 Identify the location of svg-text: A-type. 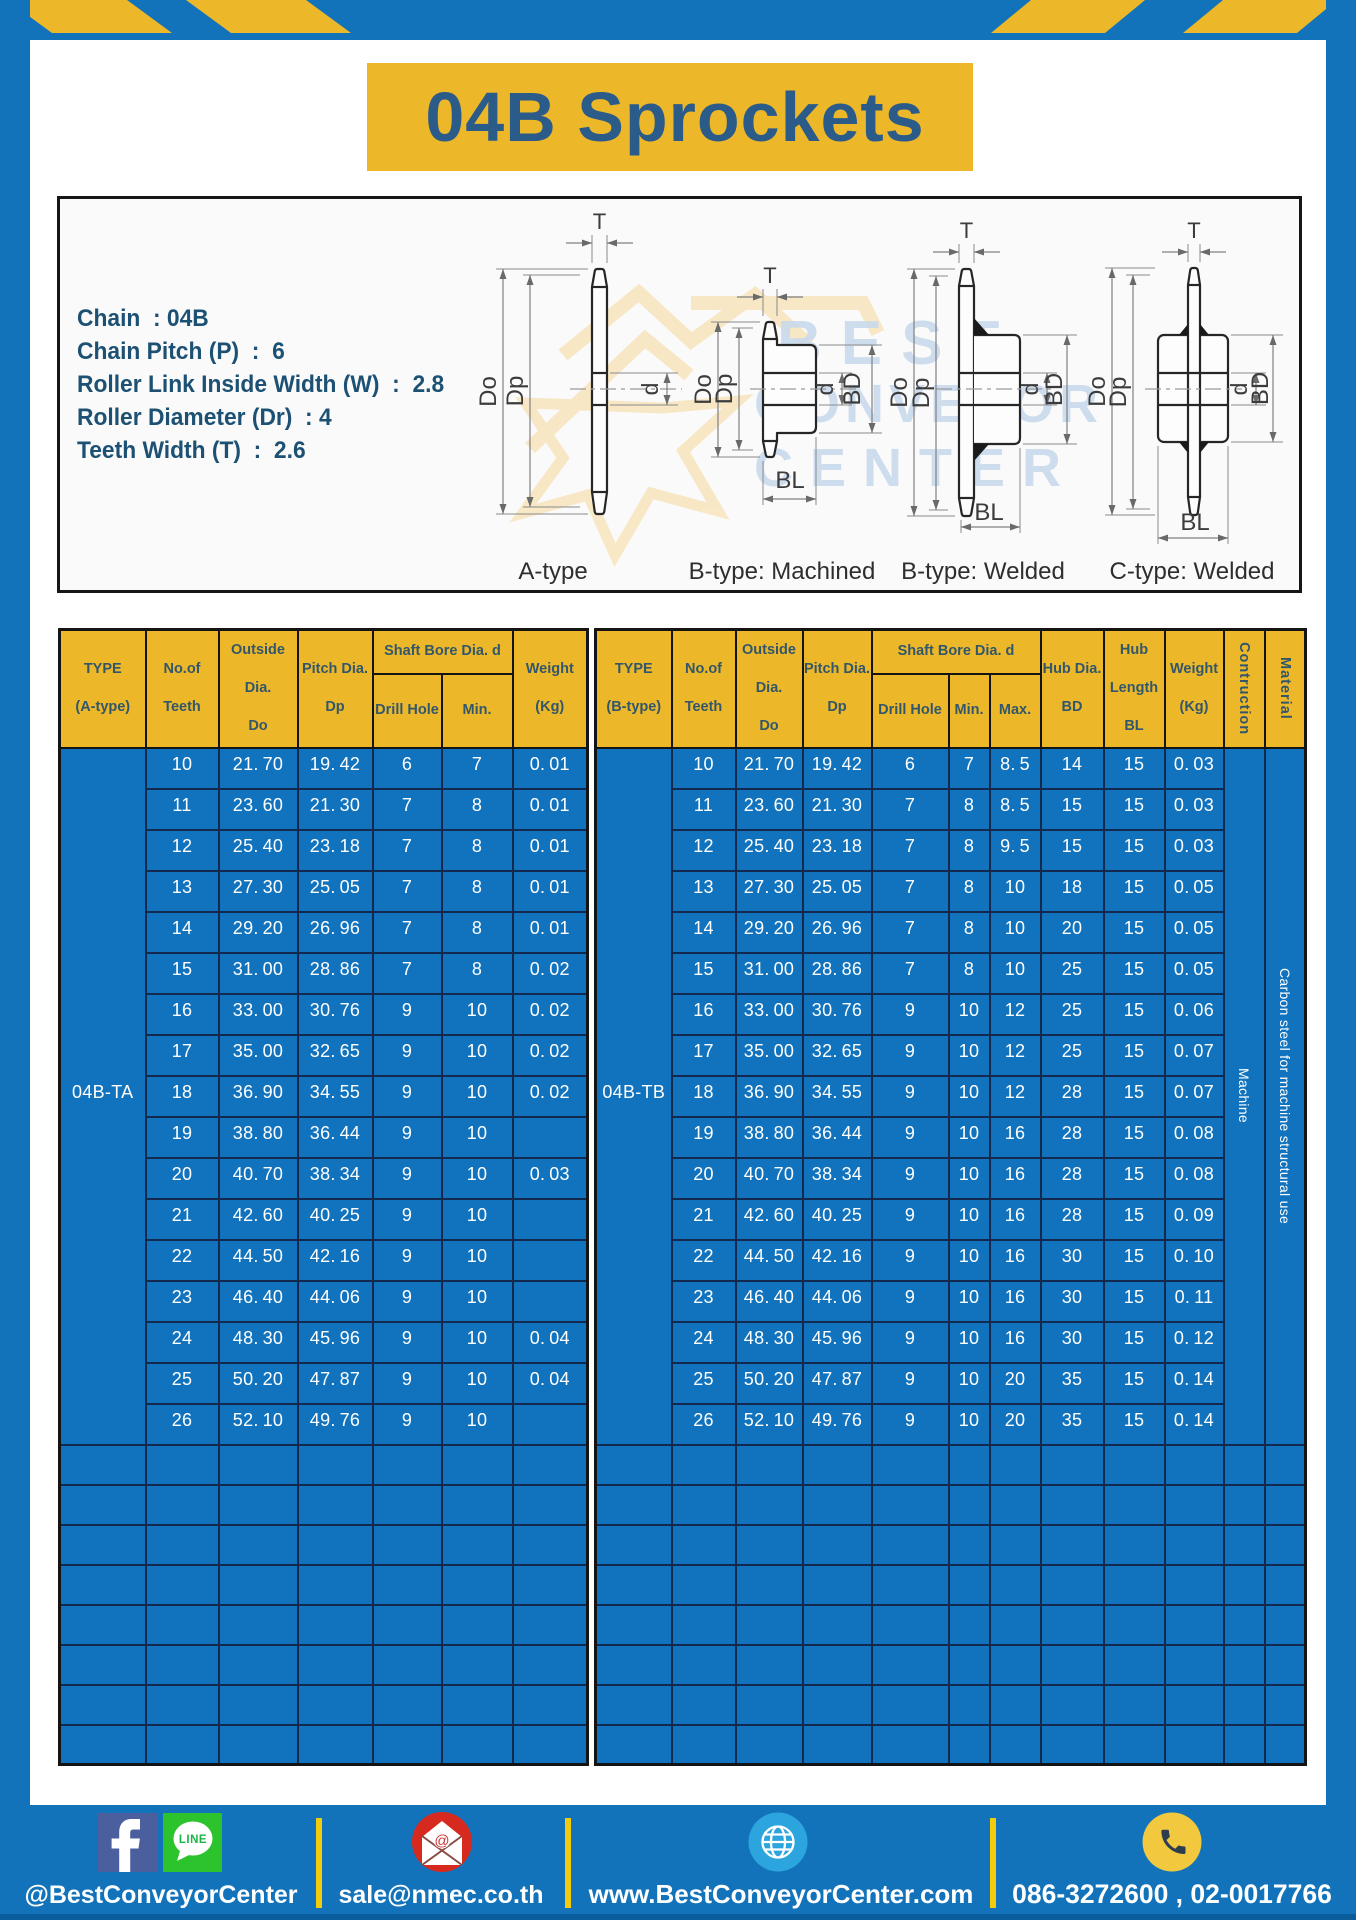
(552, 571).